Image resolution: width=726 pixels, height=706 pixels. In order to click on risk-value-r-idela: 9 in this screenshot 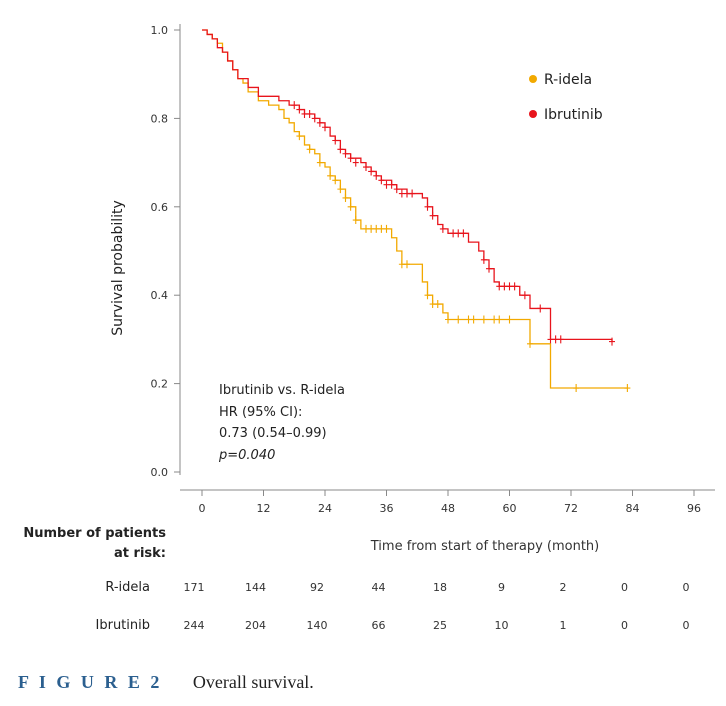, I will do `click(501, 587)`.